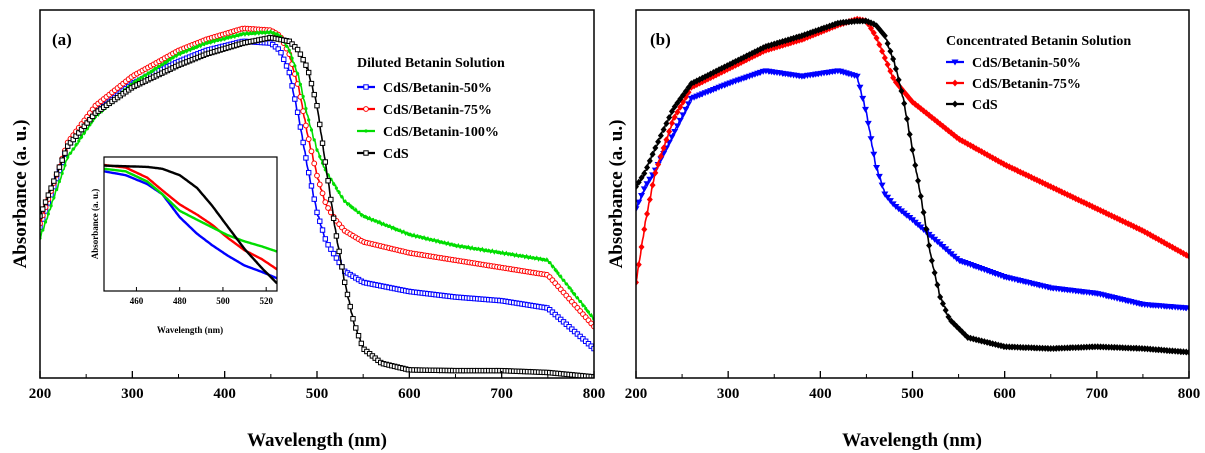 The image size is (1205, 453). I want to click on y-axis-label-b: Absorbance (a. u.), so click(616, 194).